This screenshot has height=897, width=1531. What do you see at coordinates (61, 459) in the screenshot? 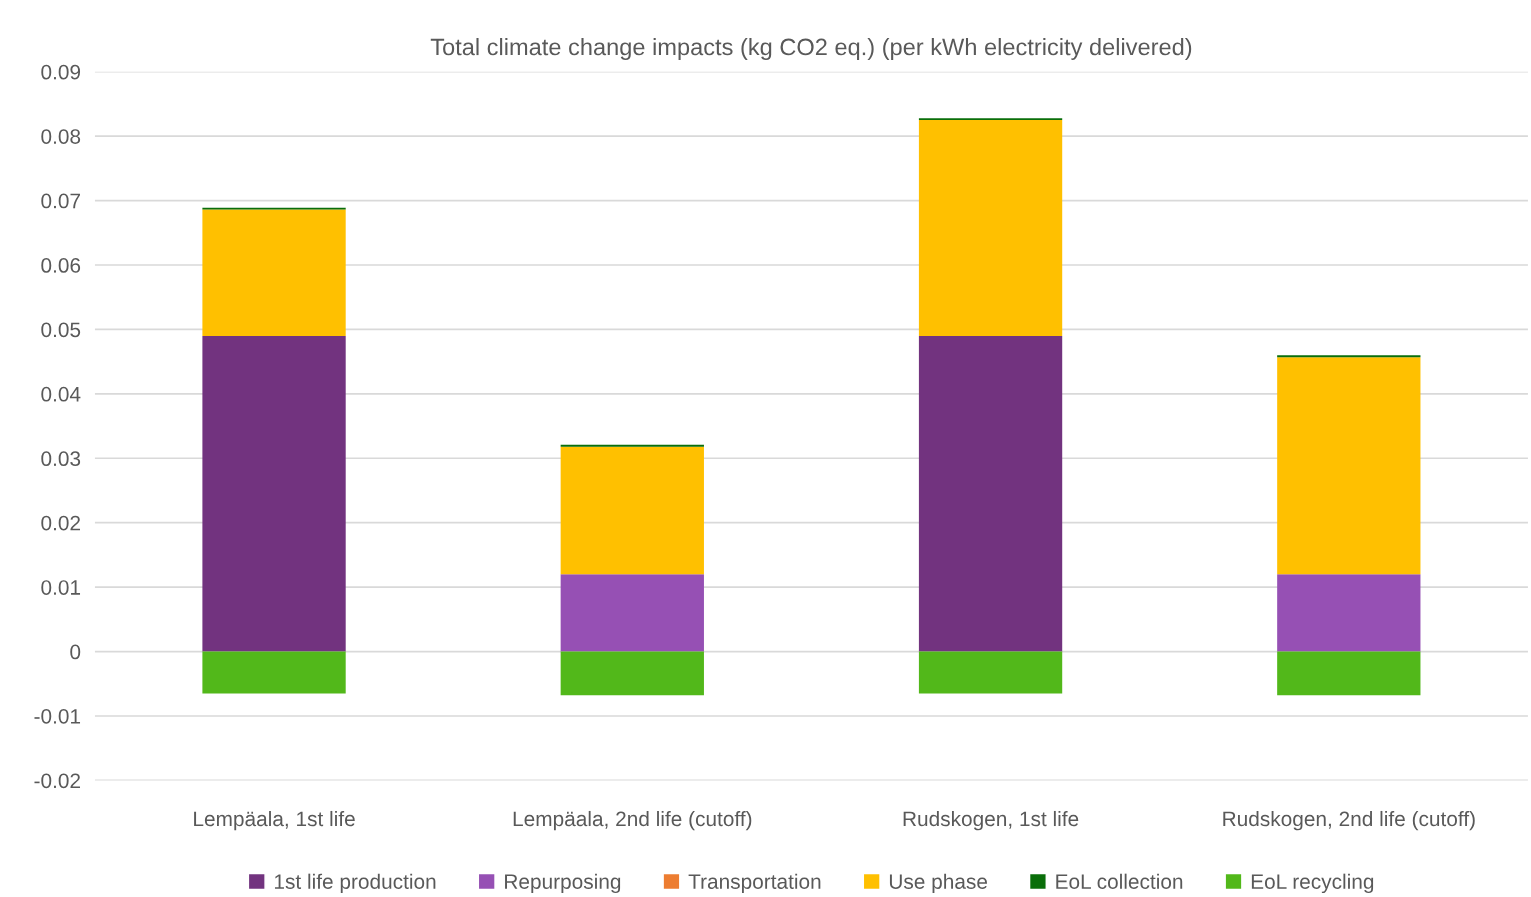
I see `y-tick-label: 0.03` at bounding box center [61, 459].